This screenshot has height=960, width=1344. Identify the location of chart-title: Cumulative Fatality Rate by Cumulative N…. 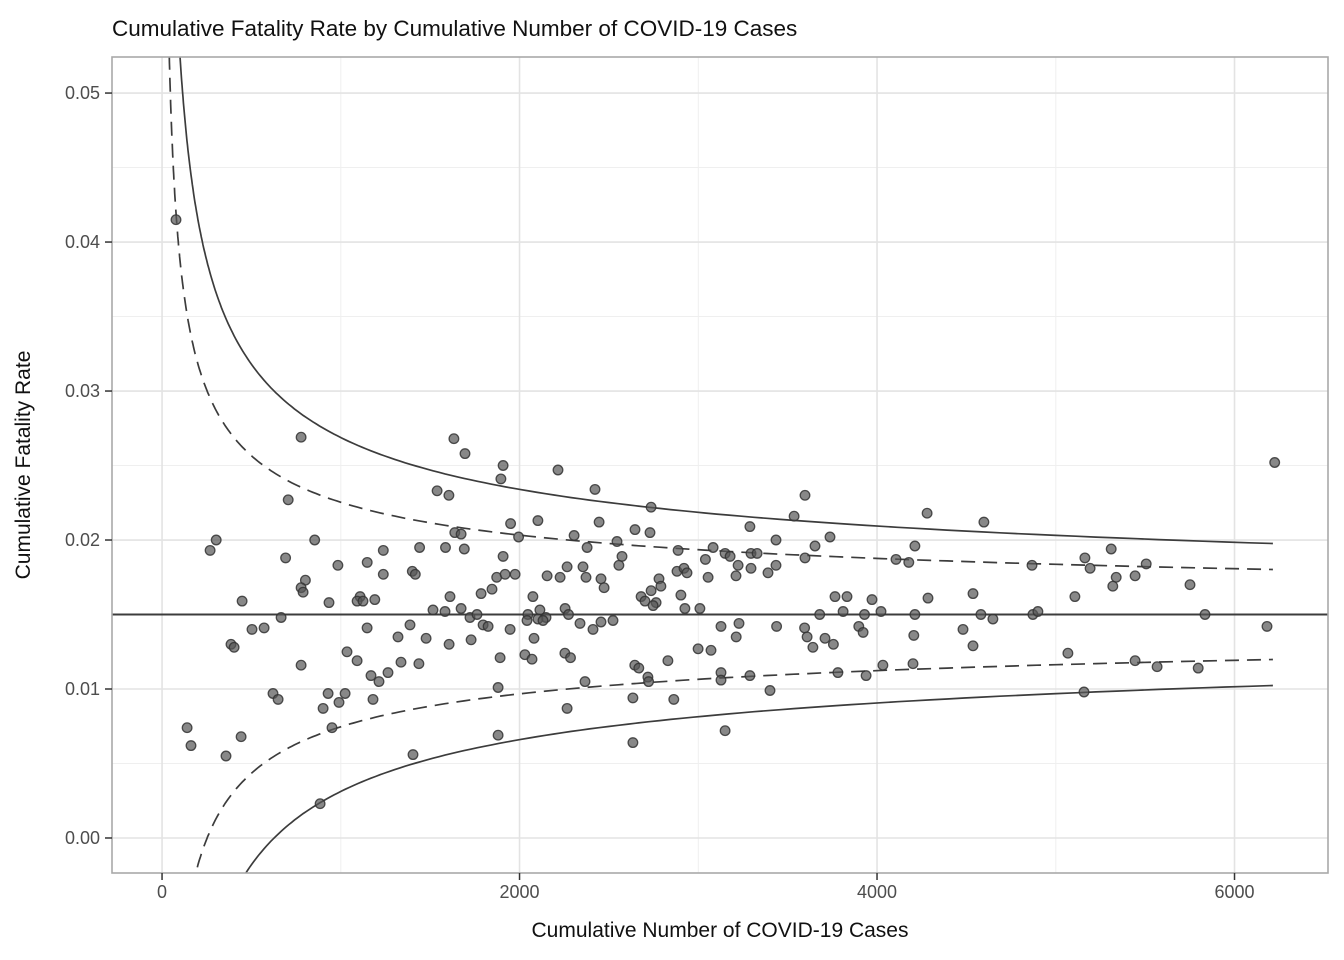
(454, 28).